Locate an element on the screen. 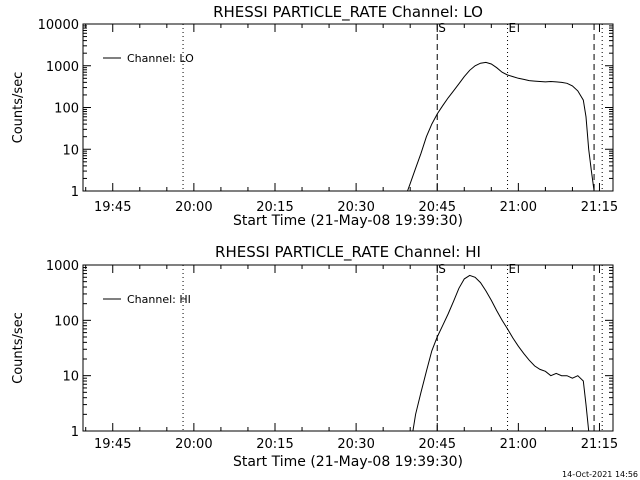 The image size is (640, 480). footer-timestamp: 14-Oct-2021 14:56 is located at coordinates (600, 474).